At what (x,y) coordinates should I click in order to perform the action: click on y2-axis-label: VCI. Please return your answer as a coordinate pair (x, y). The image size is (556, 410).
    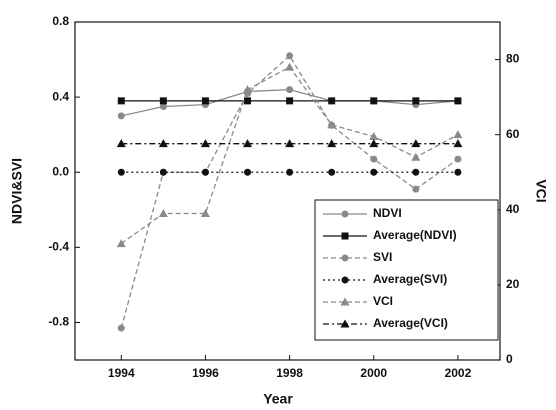
    Looking at the image, I should click on (541, 190).